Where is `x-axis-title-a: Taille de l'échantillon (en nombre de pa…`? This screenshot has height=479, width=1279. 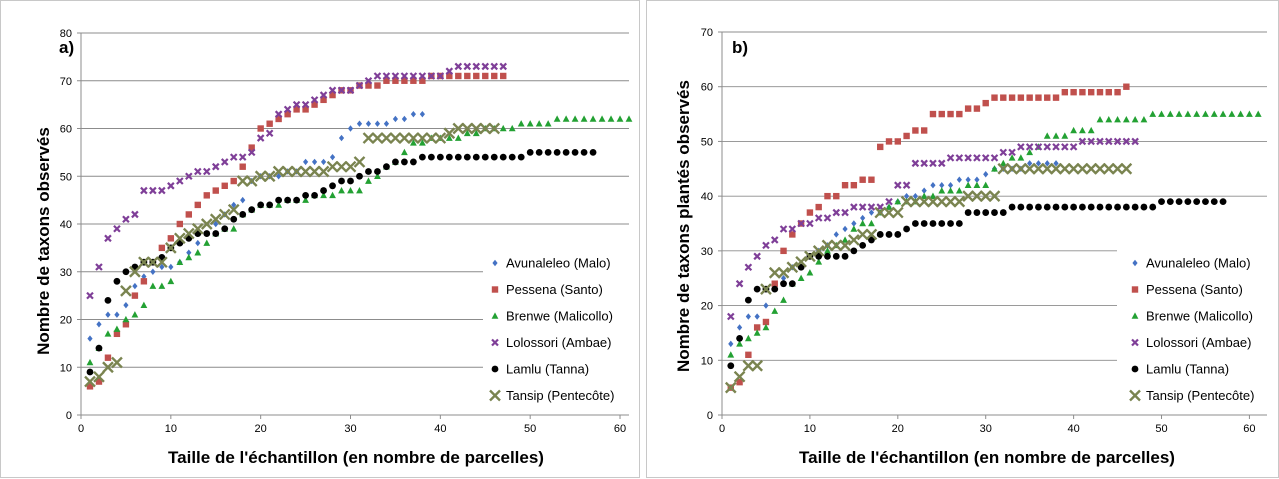 x-axis-title-a: Taille de l'échantillon (en nombre de pa… is located at coordinates (356, 457).